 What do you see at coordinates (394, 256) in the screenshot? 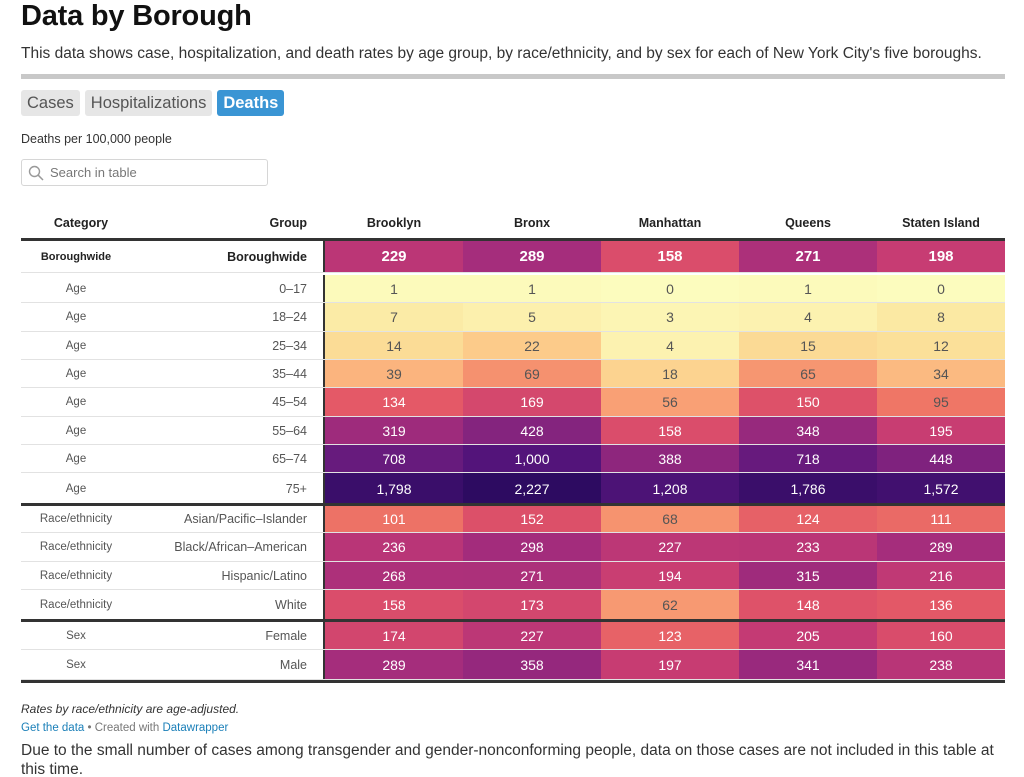
I see `cell-value: 229` at bounding box center [394, 256].